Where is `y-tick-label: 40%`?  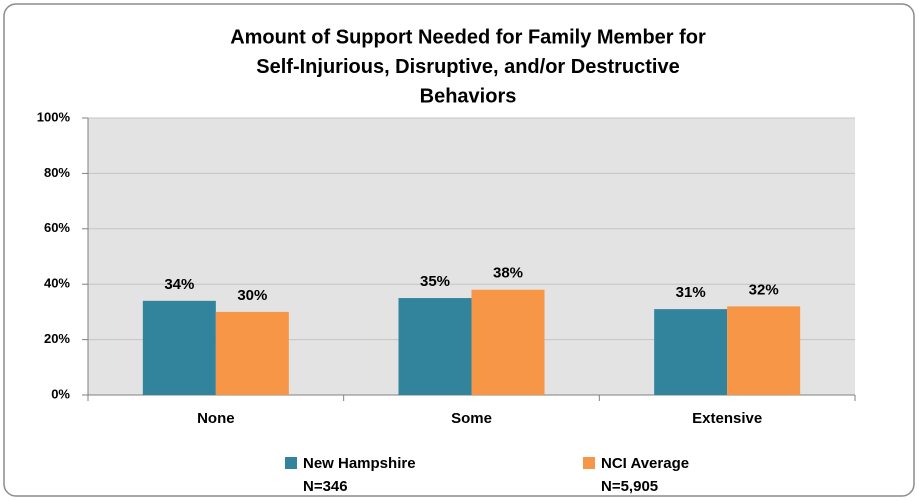 y-tick-label: 40% is located at coordinates (57, 283).